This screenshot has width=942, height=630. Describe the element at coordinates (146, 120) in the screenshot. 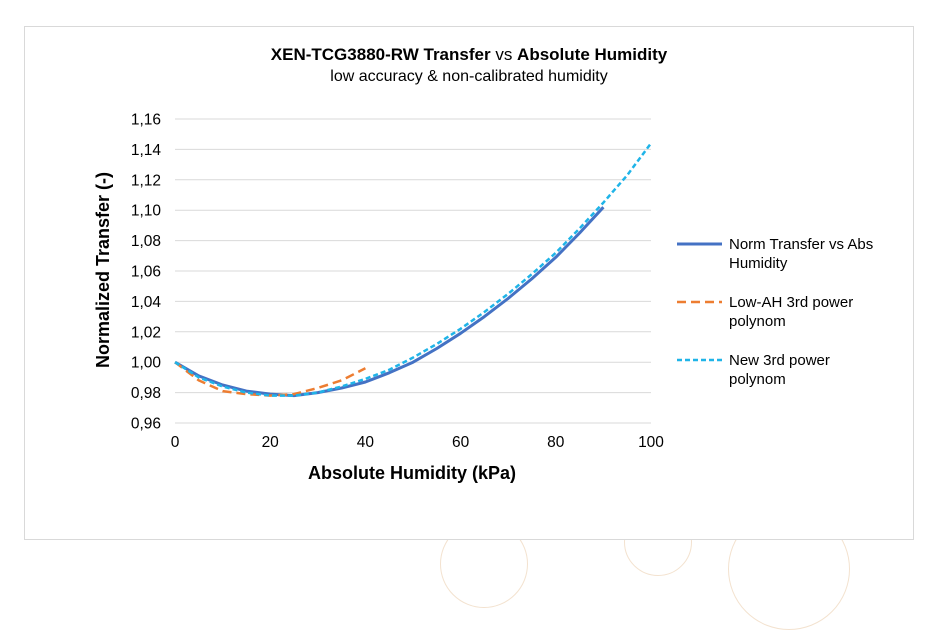

I see `y-tick-label: 1,16` at that location.